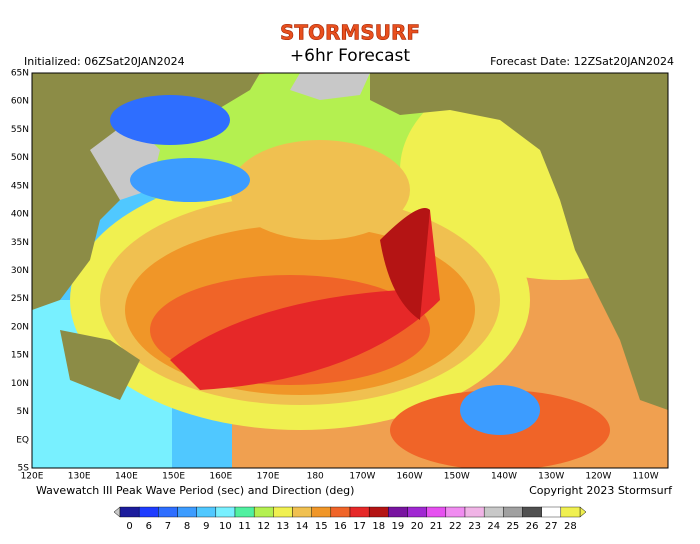  Describe the element at coordinates (350, 33) in the screenshot. I see `brand: STORMSURF` at that location.